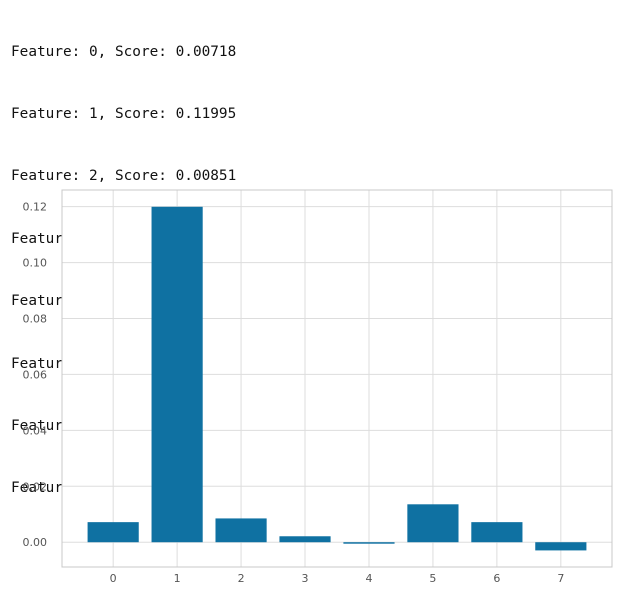 This screenshot has width=643, height=595. I want to click on x-tick-label-4: 4, so click(368, 578).